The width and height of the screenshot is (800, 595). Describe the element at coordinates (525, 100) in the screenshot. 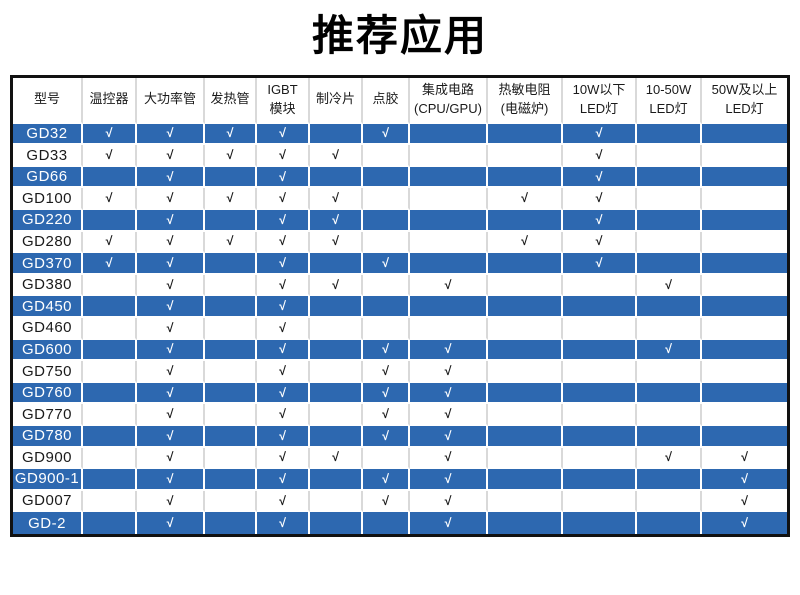

I see `column-header-thermistor: 热敏电阻 (电磁炉)` at that location.